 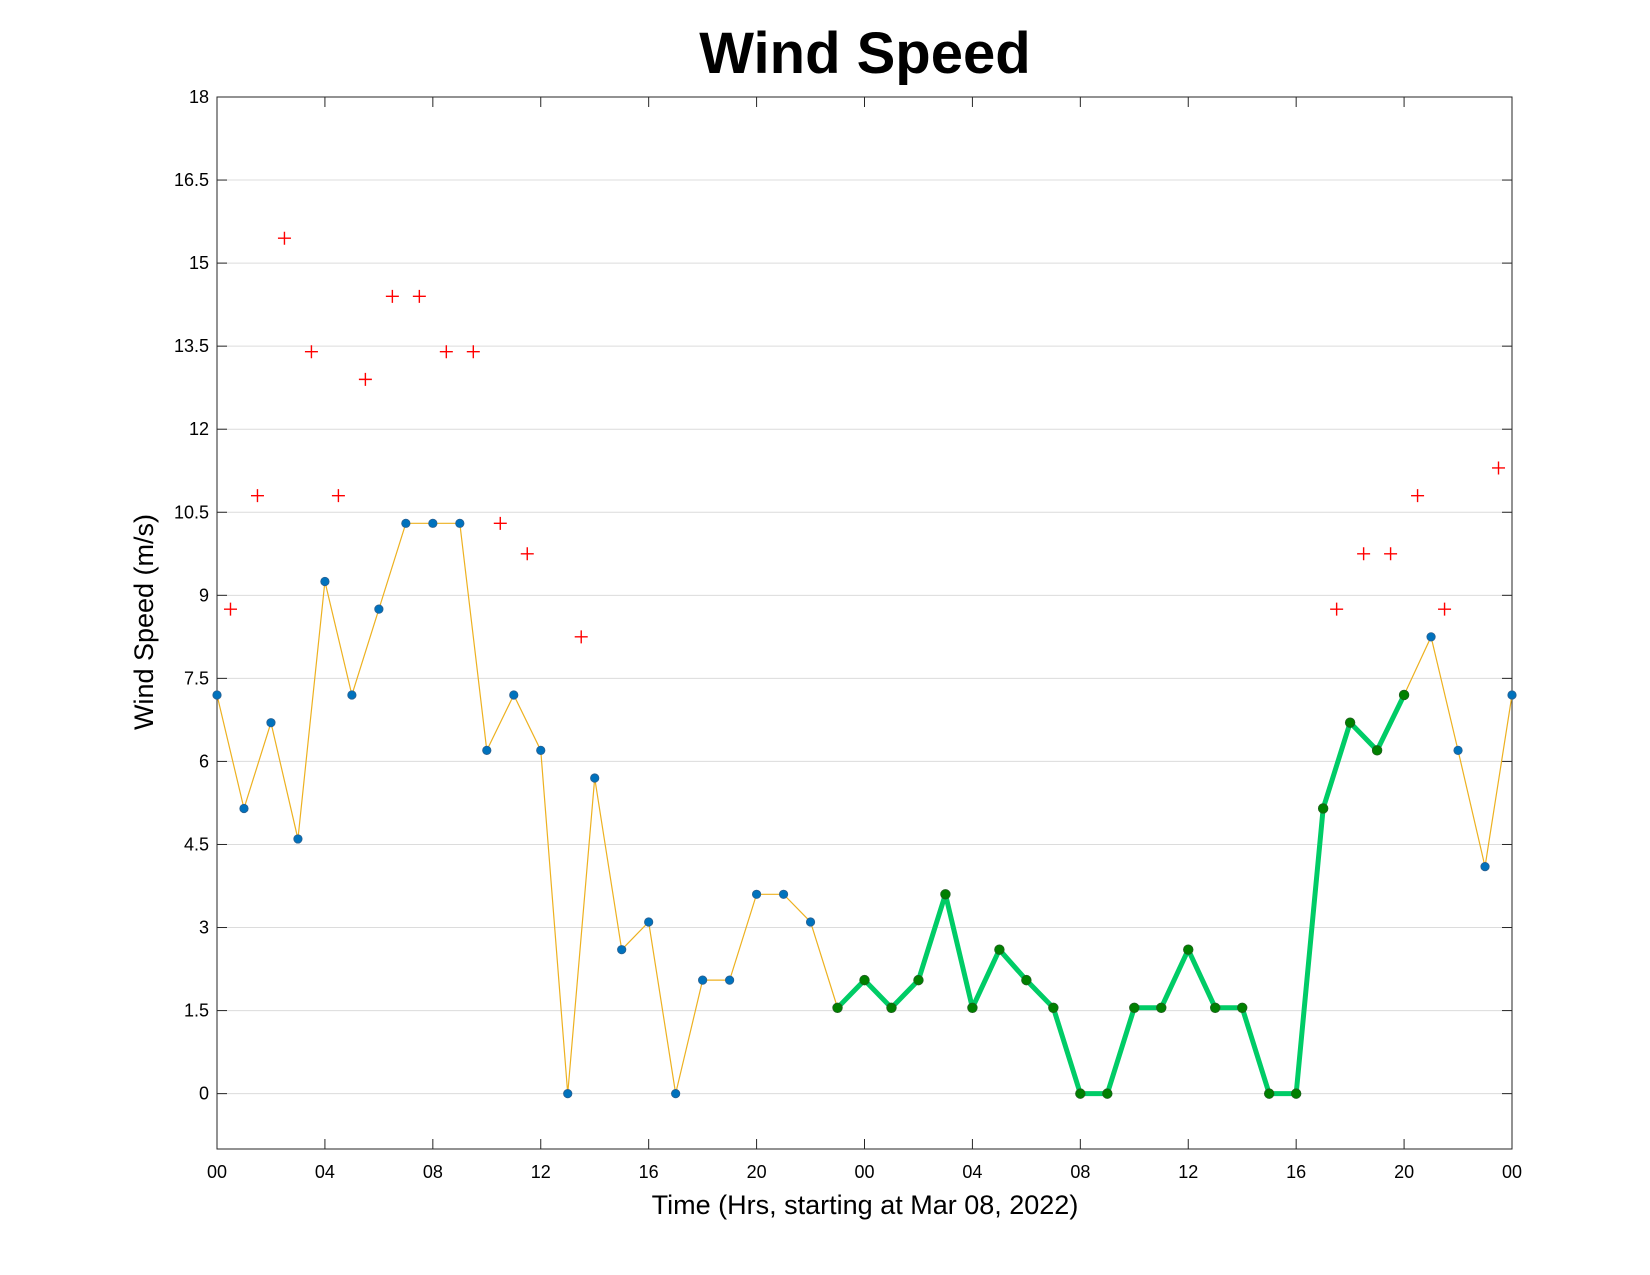 I want to click on x-axis-label: Time (Hrs, starting at Mar 08, 2022), so click(x=865, y=1205).